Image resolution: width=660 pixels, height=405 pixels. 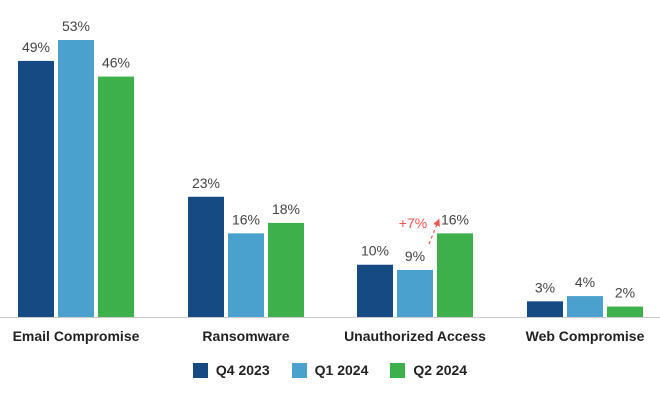 I want to click on legend-item-q2-2024: Q2 2024, so click(x=428, y=370).